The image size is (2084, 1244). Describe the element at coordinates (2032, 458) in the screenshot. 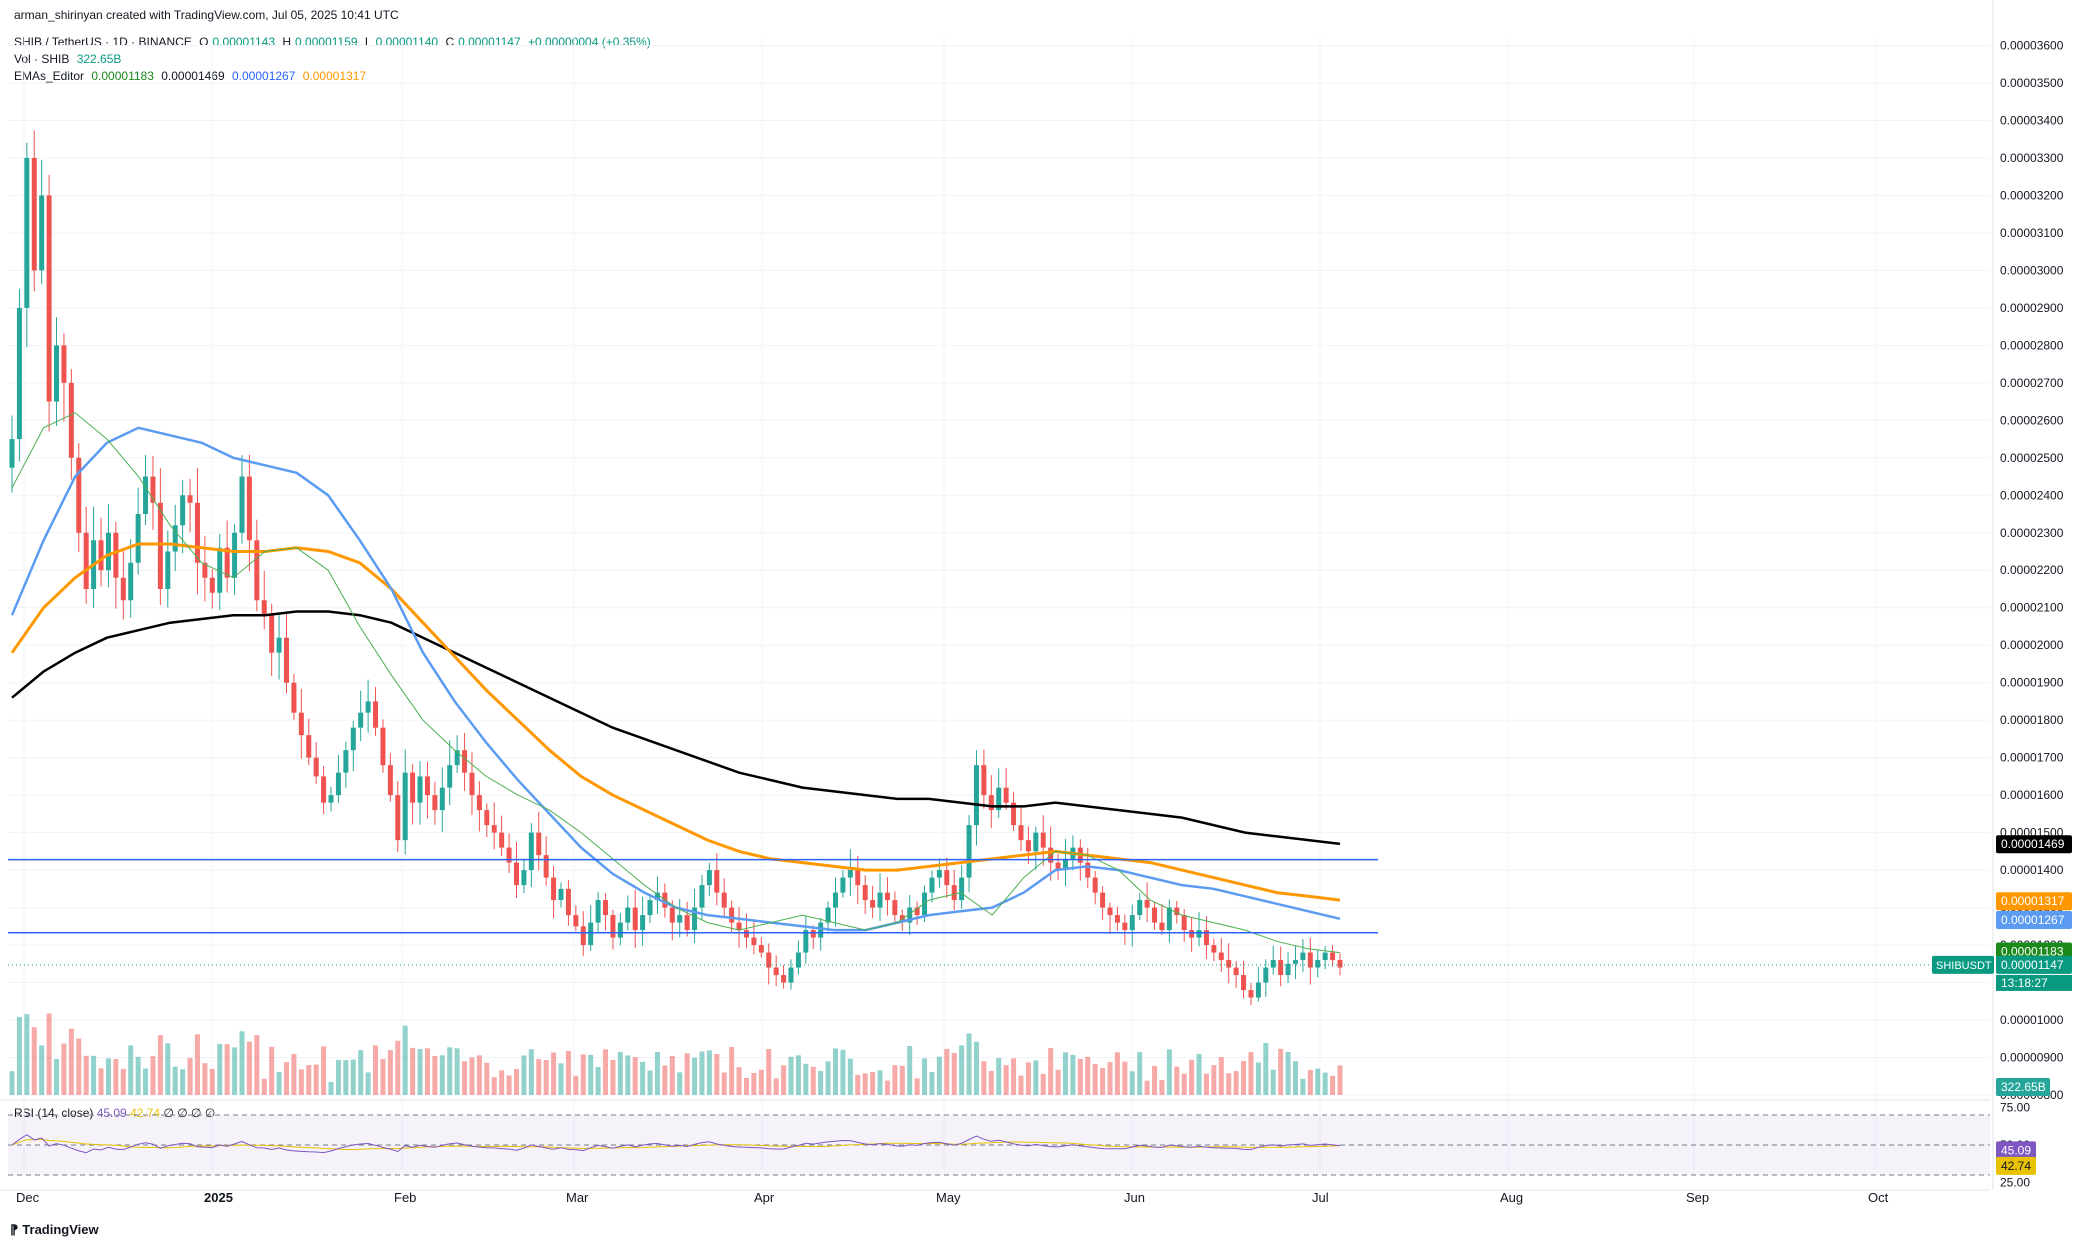

I see `y-tick-label: 0.00002500` at that location.